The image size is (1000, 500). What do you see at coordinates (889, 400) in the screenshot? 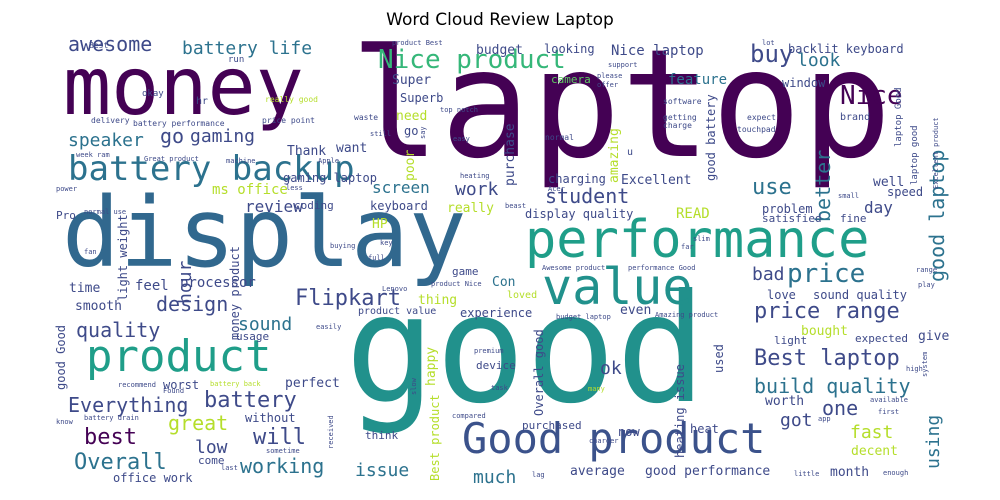
I see `word-157: available` at bounding box center [889, 400].